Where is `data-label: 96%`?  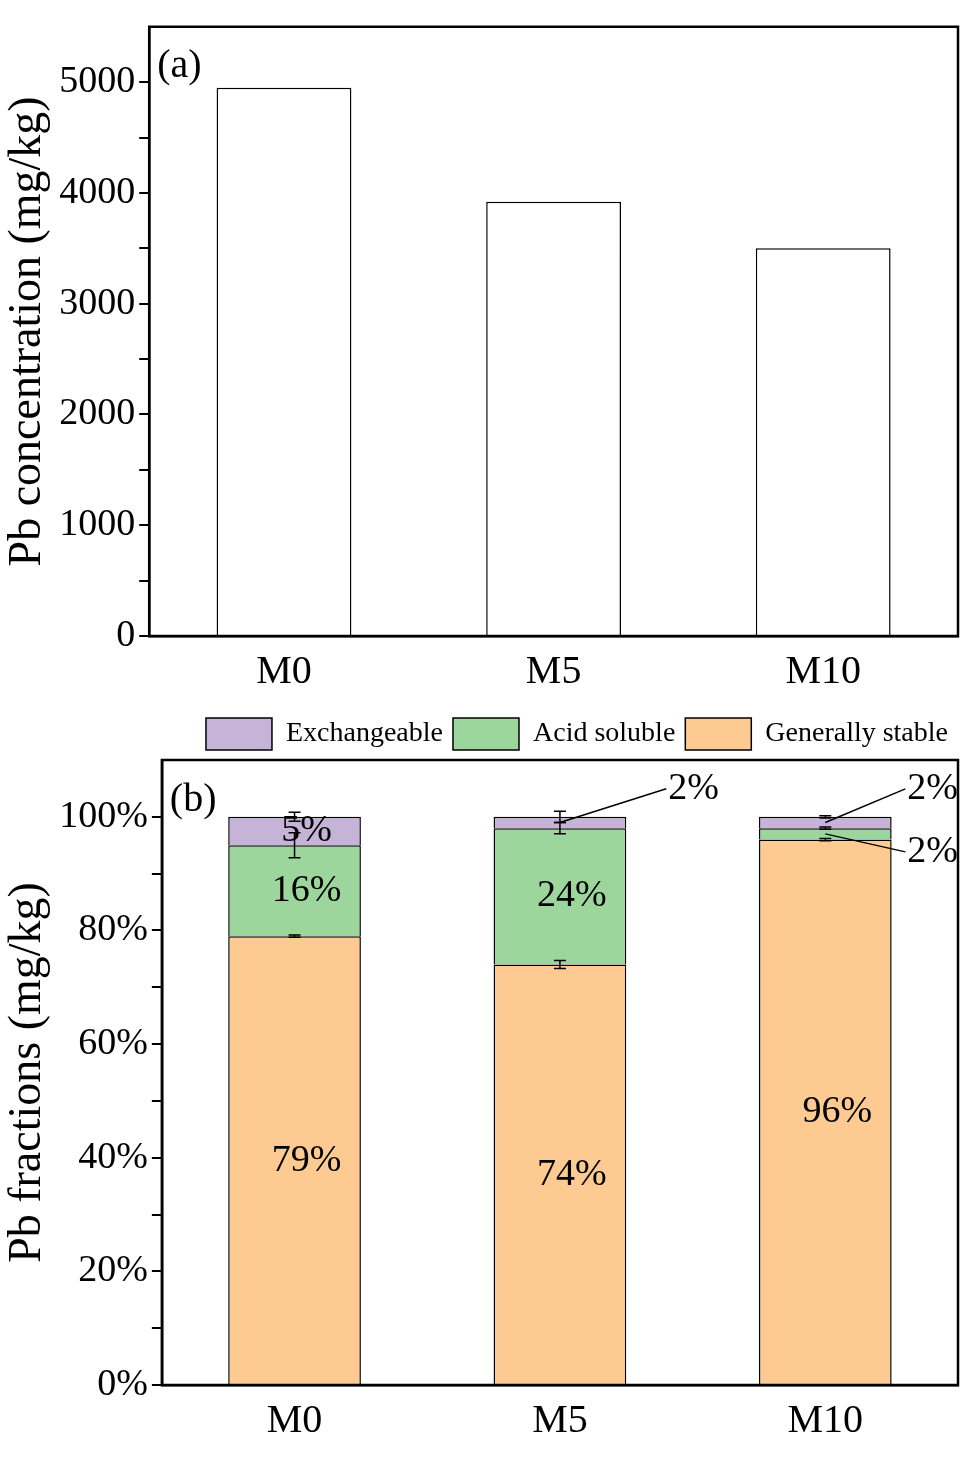 data-label: 96% is located at coordinates (837, 1109).